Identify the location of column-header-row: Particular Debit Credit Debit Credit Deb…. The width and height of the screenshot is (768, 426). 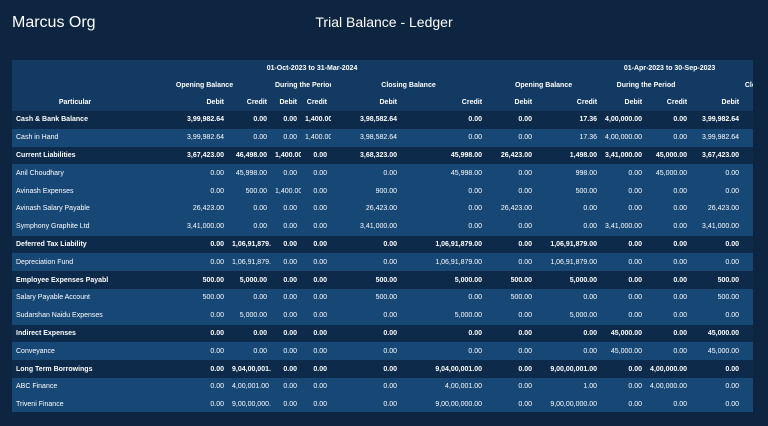
(382, 102).